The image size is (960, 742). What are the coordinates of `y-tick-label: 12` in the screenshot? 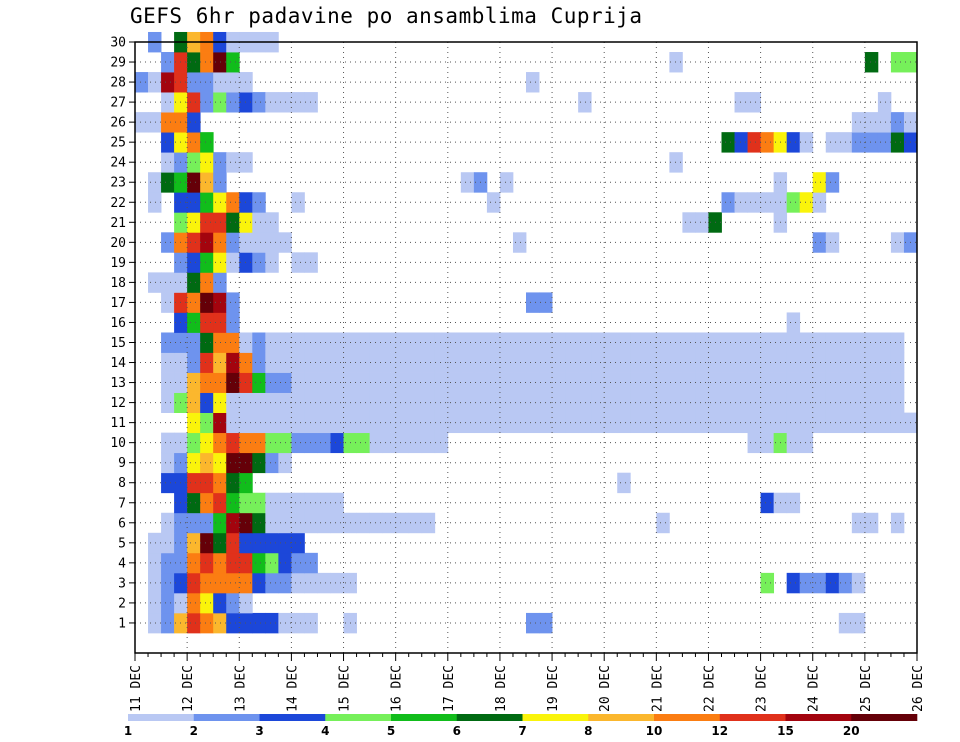 It's located at (118, 403).